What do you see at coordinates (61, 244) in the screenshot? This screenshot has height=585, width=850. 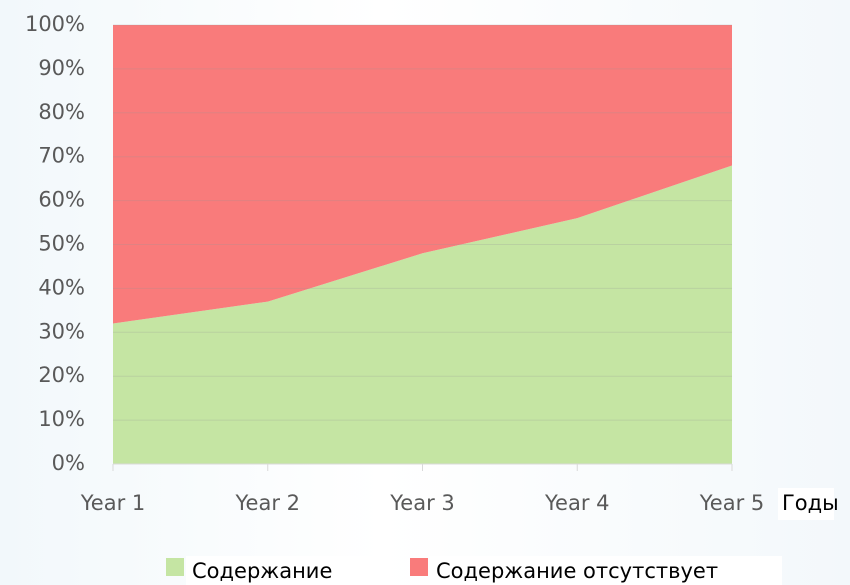 I see `y-tick-label: 50%` at bounding box center [61, 244].